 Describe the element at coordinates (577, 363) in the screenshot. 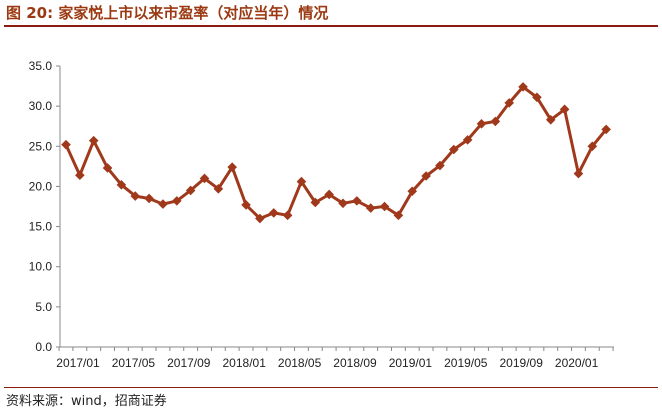

I see `x-tick-label: 2020/01` at that location.